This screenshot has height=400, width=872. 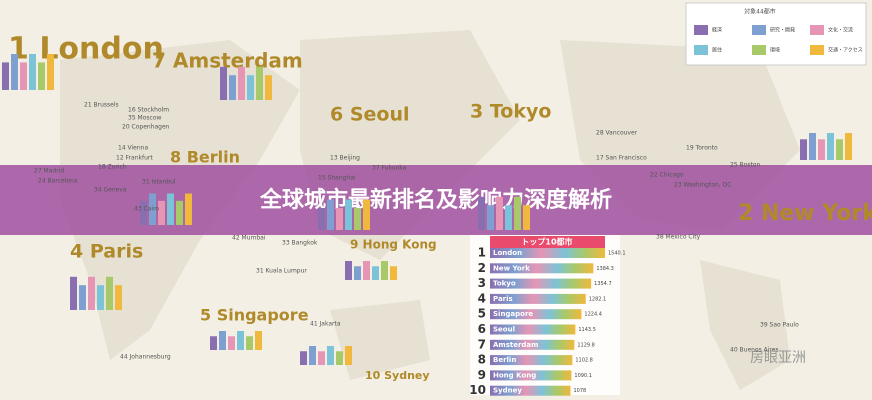 What do you see at coordinates (586, 345) in the screenshot?
I see `ranking-score: 1129.8` at bounding box center [586, 345].